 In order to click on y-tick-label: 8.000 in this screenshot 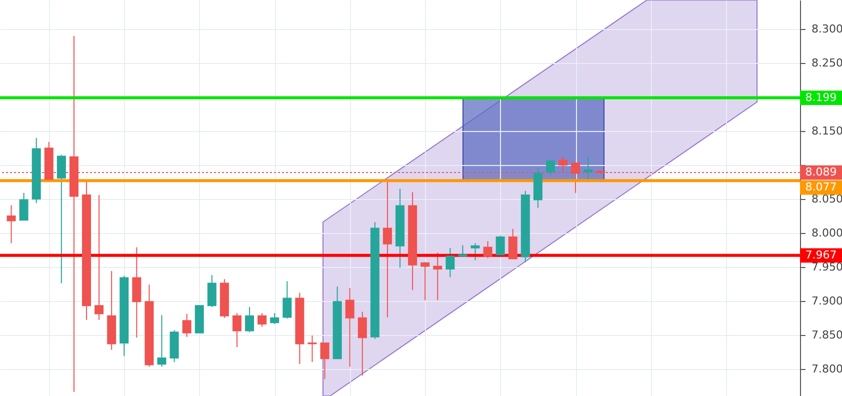, I will do `click(827, 233)`.